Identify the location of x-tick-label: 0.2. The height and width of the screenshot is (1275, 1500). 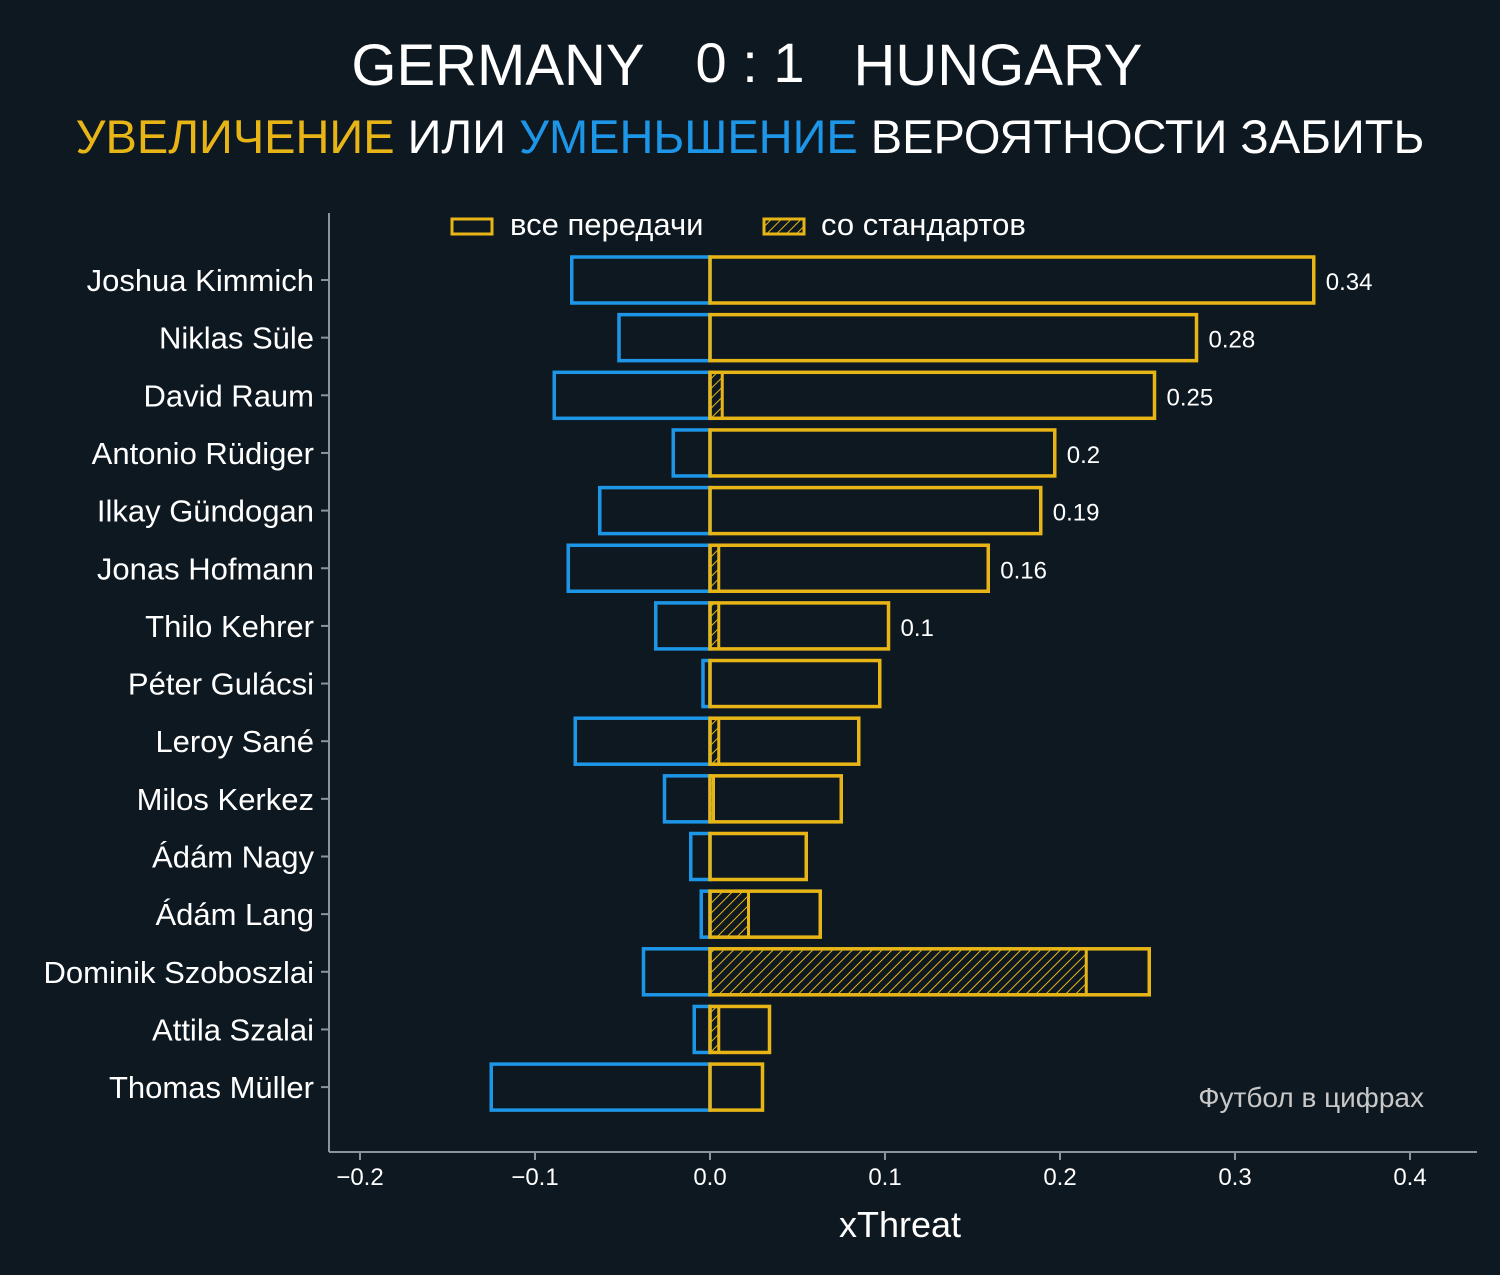
(1059, 1177).